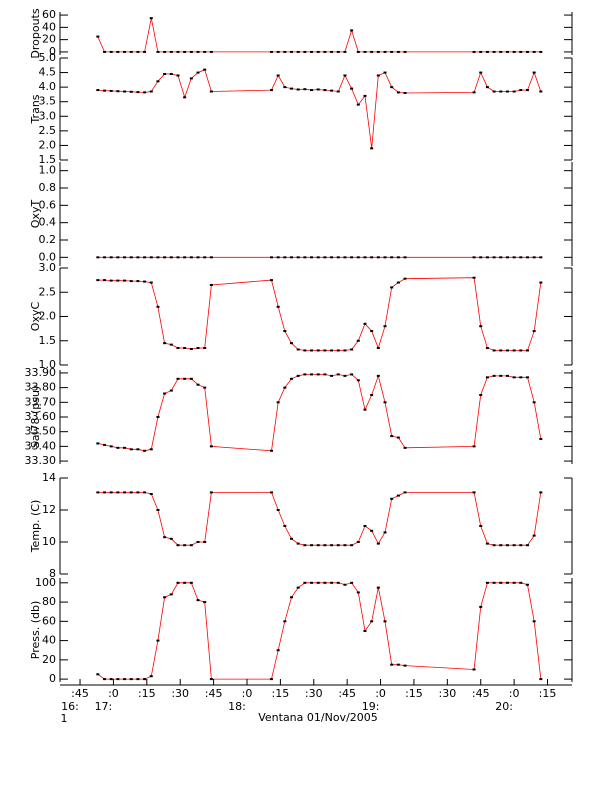  What do you see at coordinates (70, 706) in the screenshot?
I see `x-hour-label: 16:` at bounding box center [70, 706].